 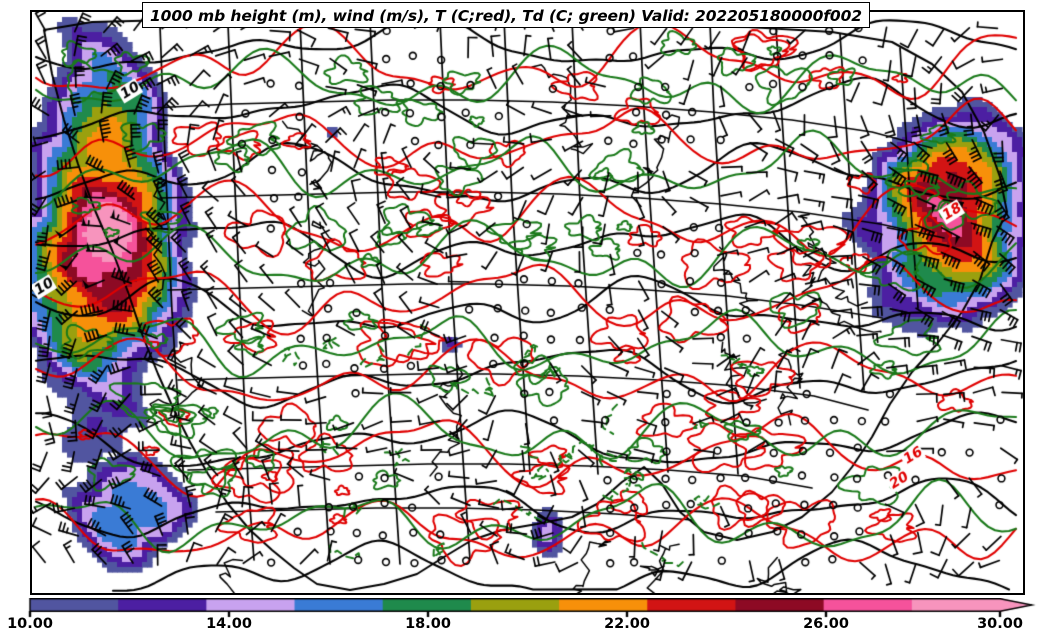 I want to click on colorbar-tick-label: 18.00, so click(x=428, y=624).